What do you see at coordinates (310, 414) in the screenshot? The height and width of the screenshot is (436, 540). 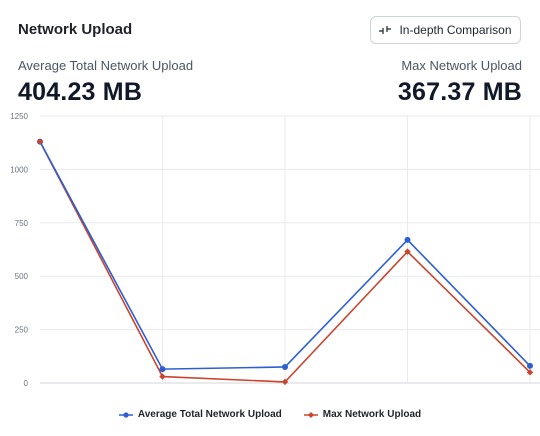 I see `legend-marker-max` at bounding box center [310, 414].